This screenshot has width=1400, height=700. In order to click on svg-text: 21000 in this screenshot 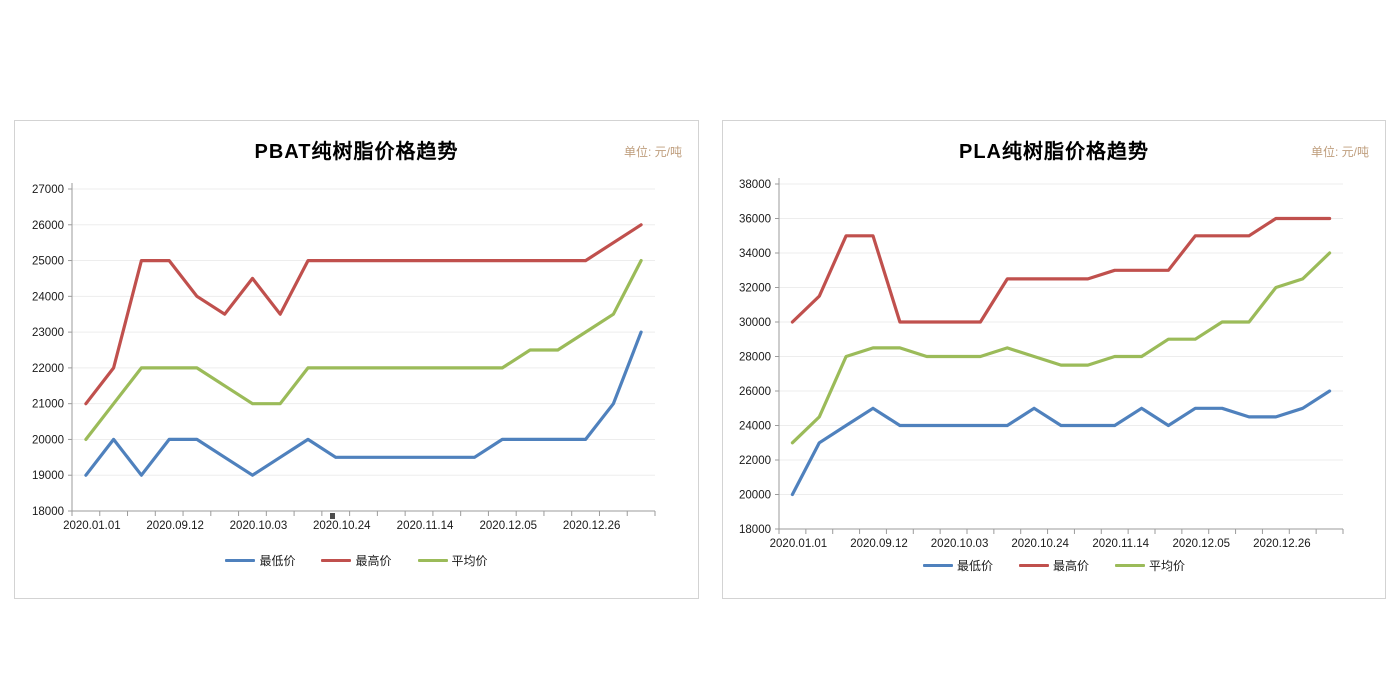, I will do `click(48, 405)`.